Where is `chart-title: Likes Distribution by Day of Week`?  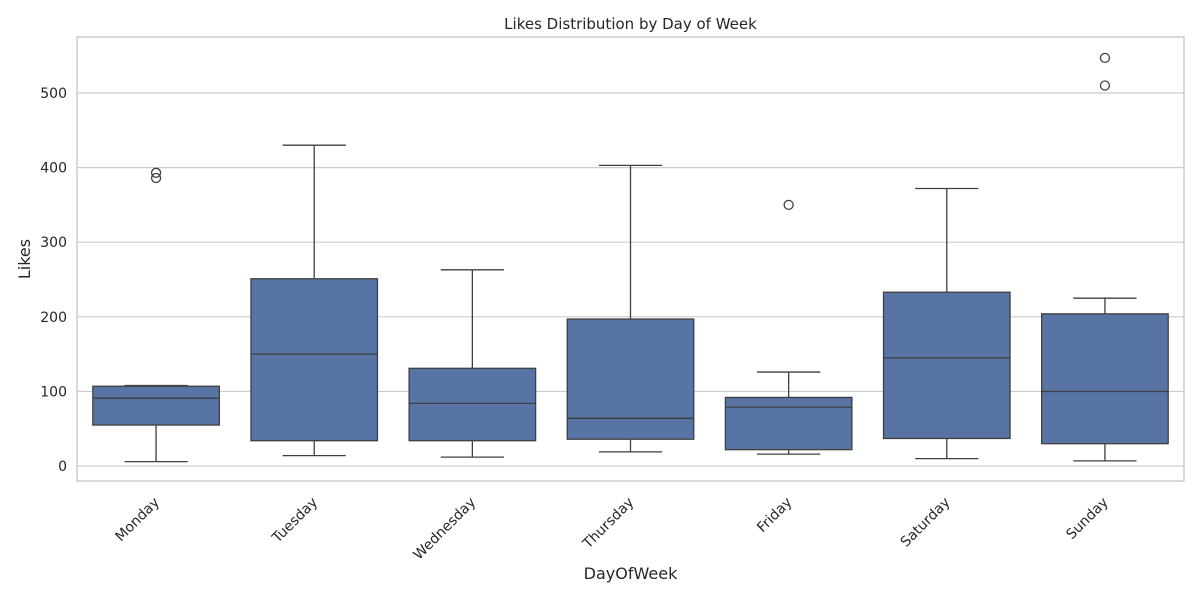 chart-title: Likes Distribution by Day of Week is located at coordinates (630, 24).